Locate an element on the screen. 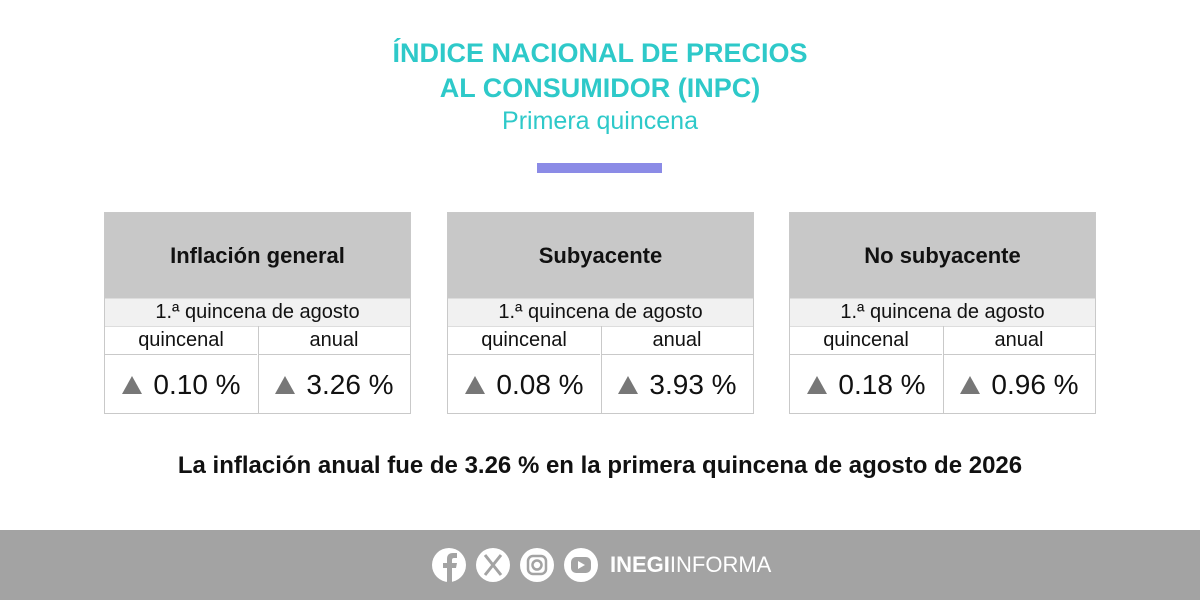  title-line: AL CONSUMIDOR (INPC) is located at coordinates (600, 88).